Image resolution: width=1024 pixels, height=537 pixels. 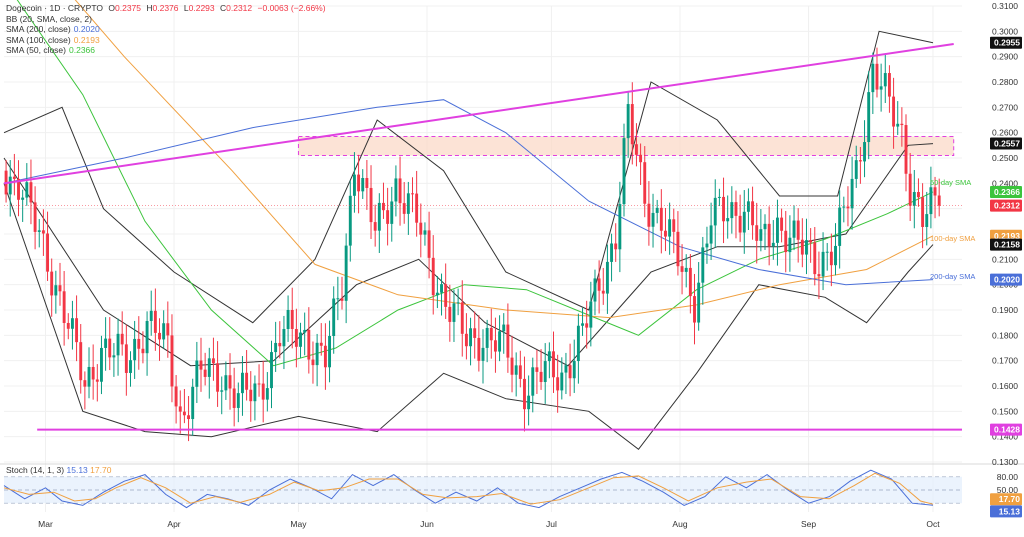 I want to click on time-tick: Mar, so click(x=45, y=524).